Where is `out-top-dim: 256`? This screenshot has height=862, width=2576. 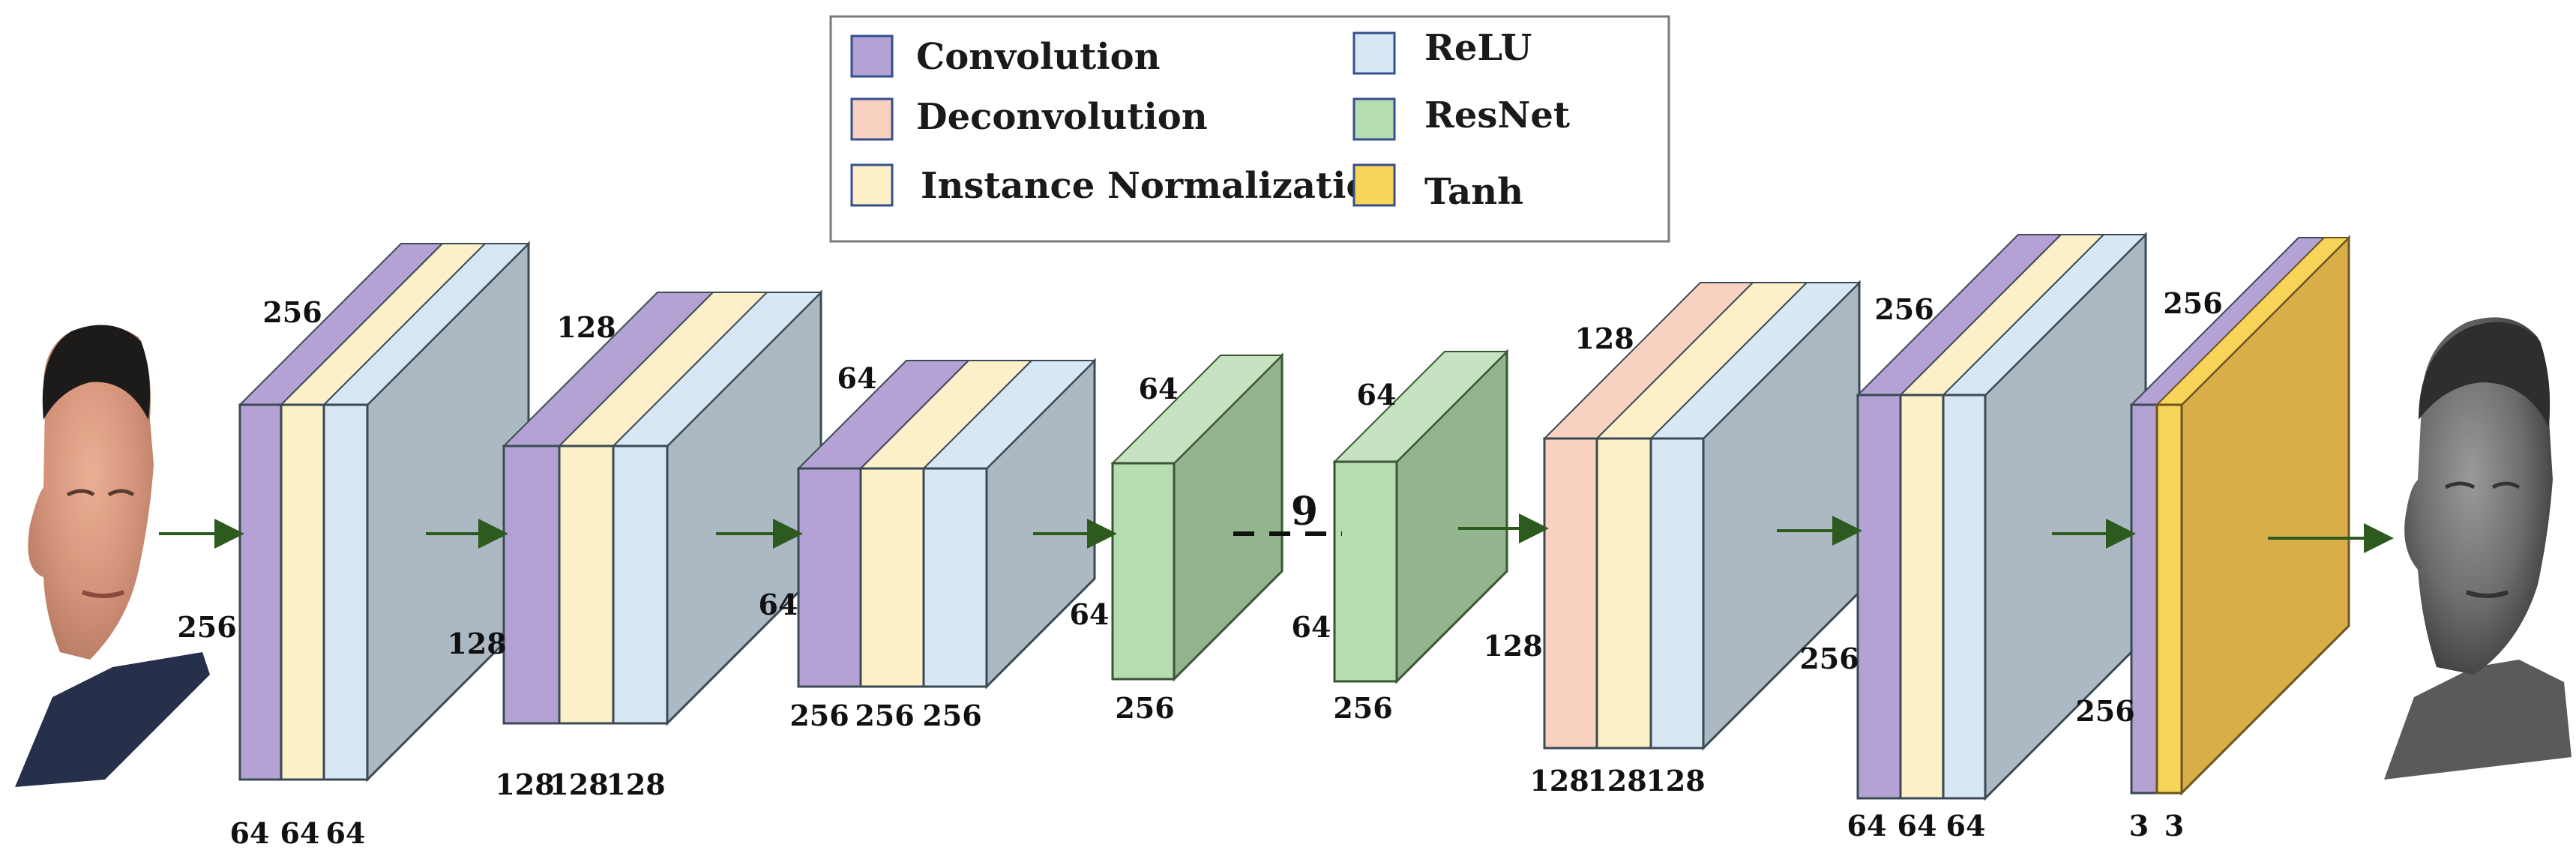
out-top-dim: 256 is located at coordinates (2192, 303).